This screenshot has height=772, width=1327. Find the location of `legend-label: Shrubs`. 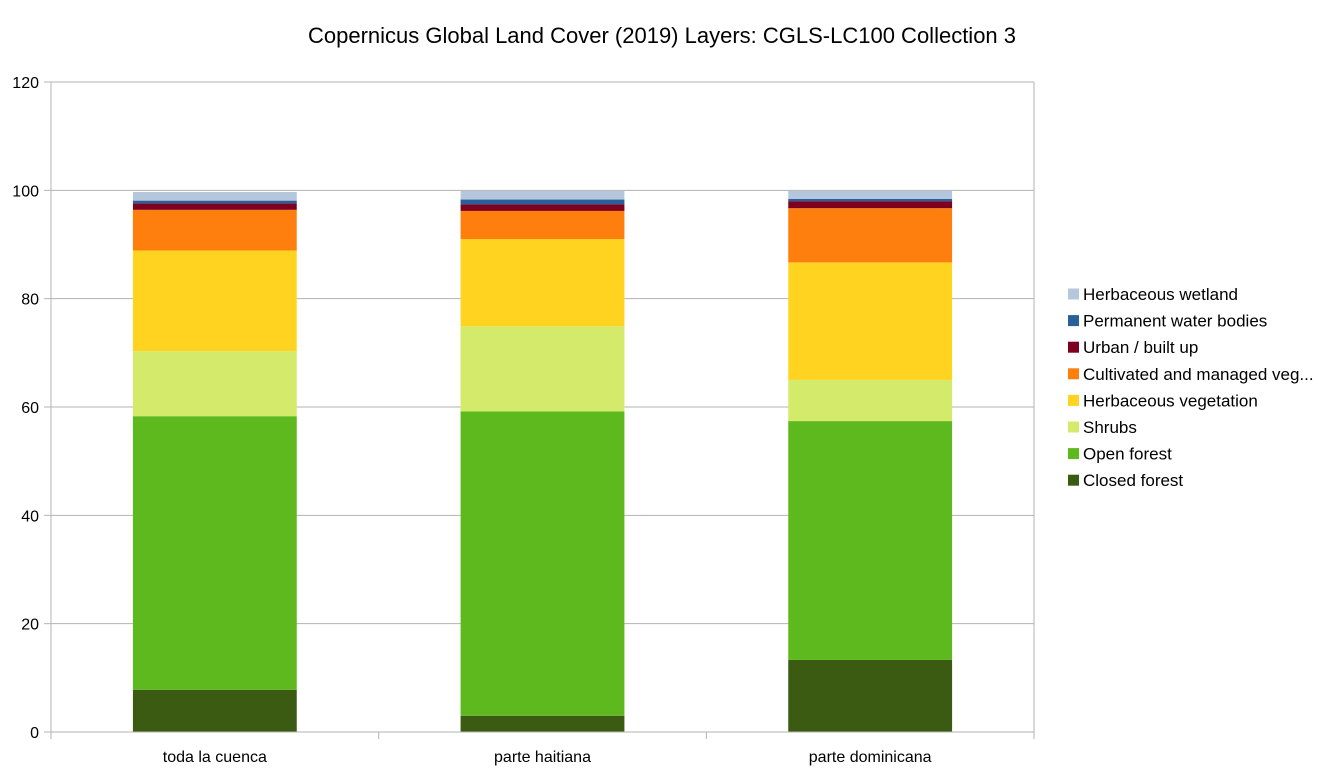

legend-label: Shrubs is located at coordinates (1110, 427).